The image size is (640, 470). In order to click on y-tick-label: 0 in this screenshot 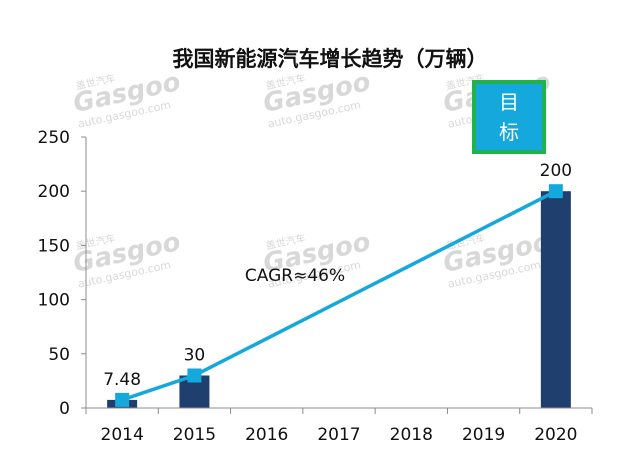, I will do `click(64, 409)`.